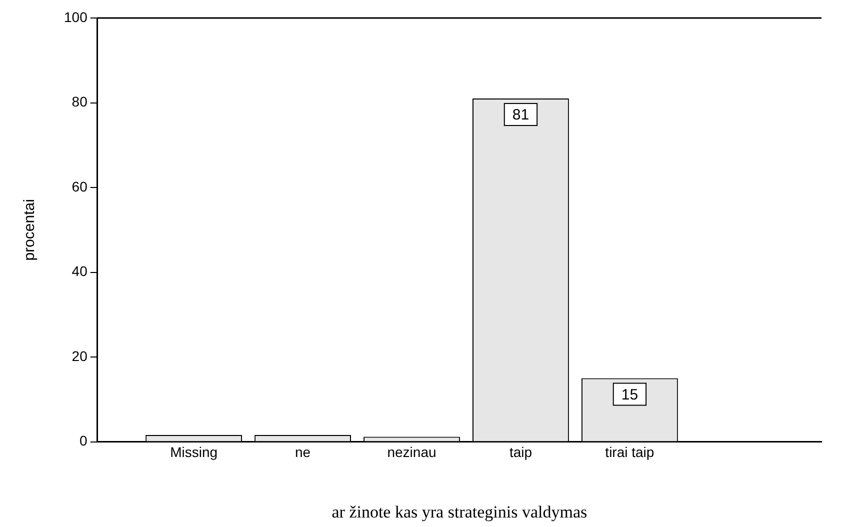 This screenshot has height=527, width=849. What do you see at coordinates (80, 102) in the screenshot?
I see `y-tick-label: 80` at bounding box center [80, 102].